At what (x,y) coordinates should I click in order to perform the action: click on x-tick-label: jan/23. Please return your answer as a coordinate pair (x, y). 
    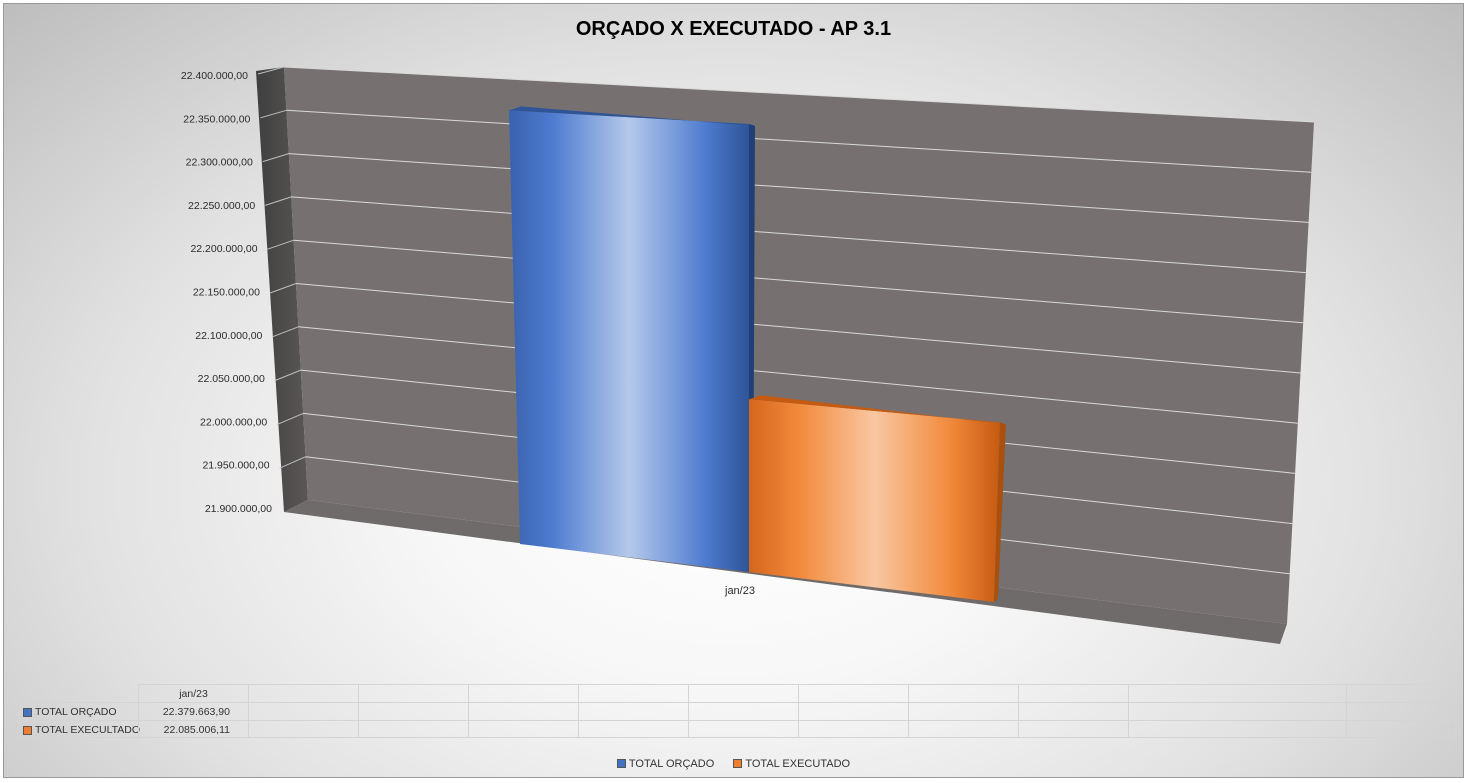
    Looking at the image, I should click on (739, 591).